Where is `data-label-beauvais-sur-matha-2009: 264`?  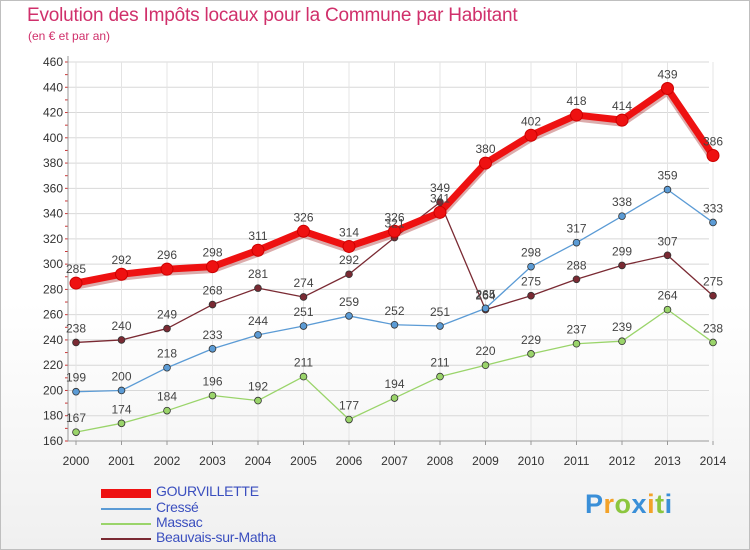 data-label-beauvais-sur-matha-2009: 264 is located at coordinates (485, 296).